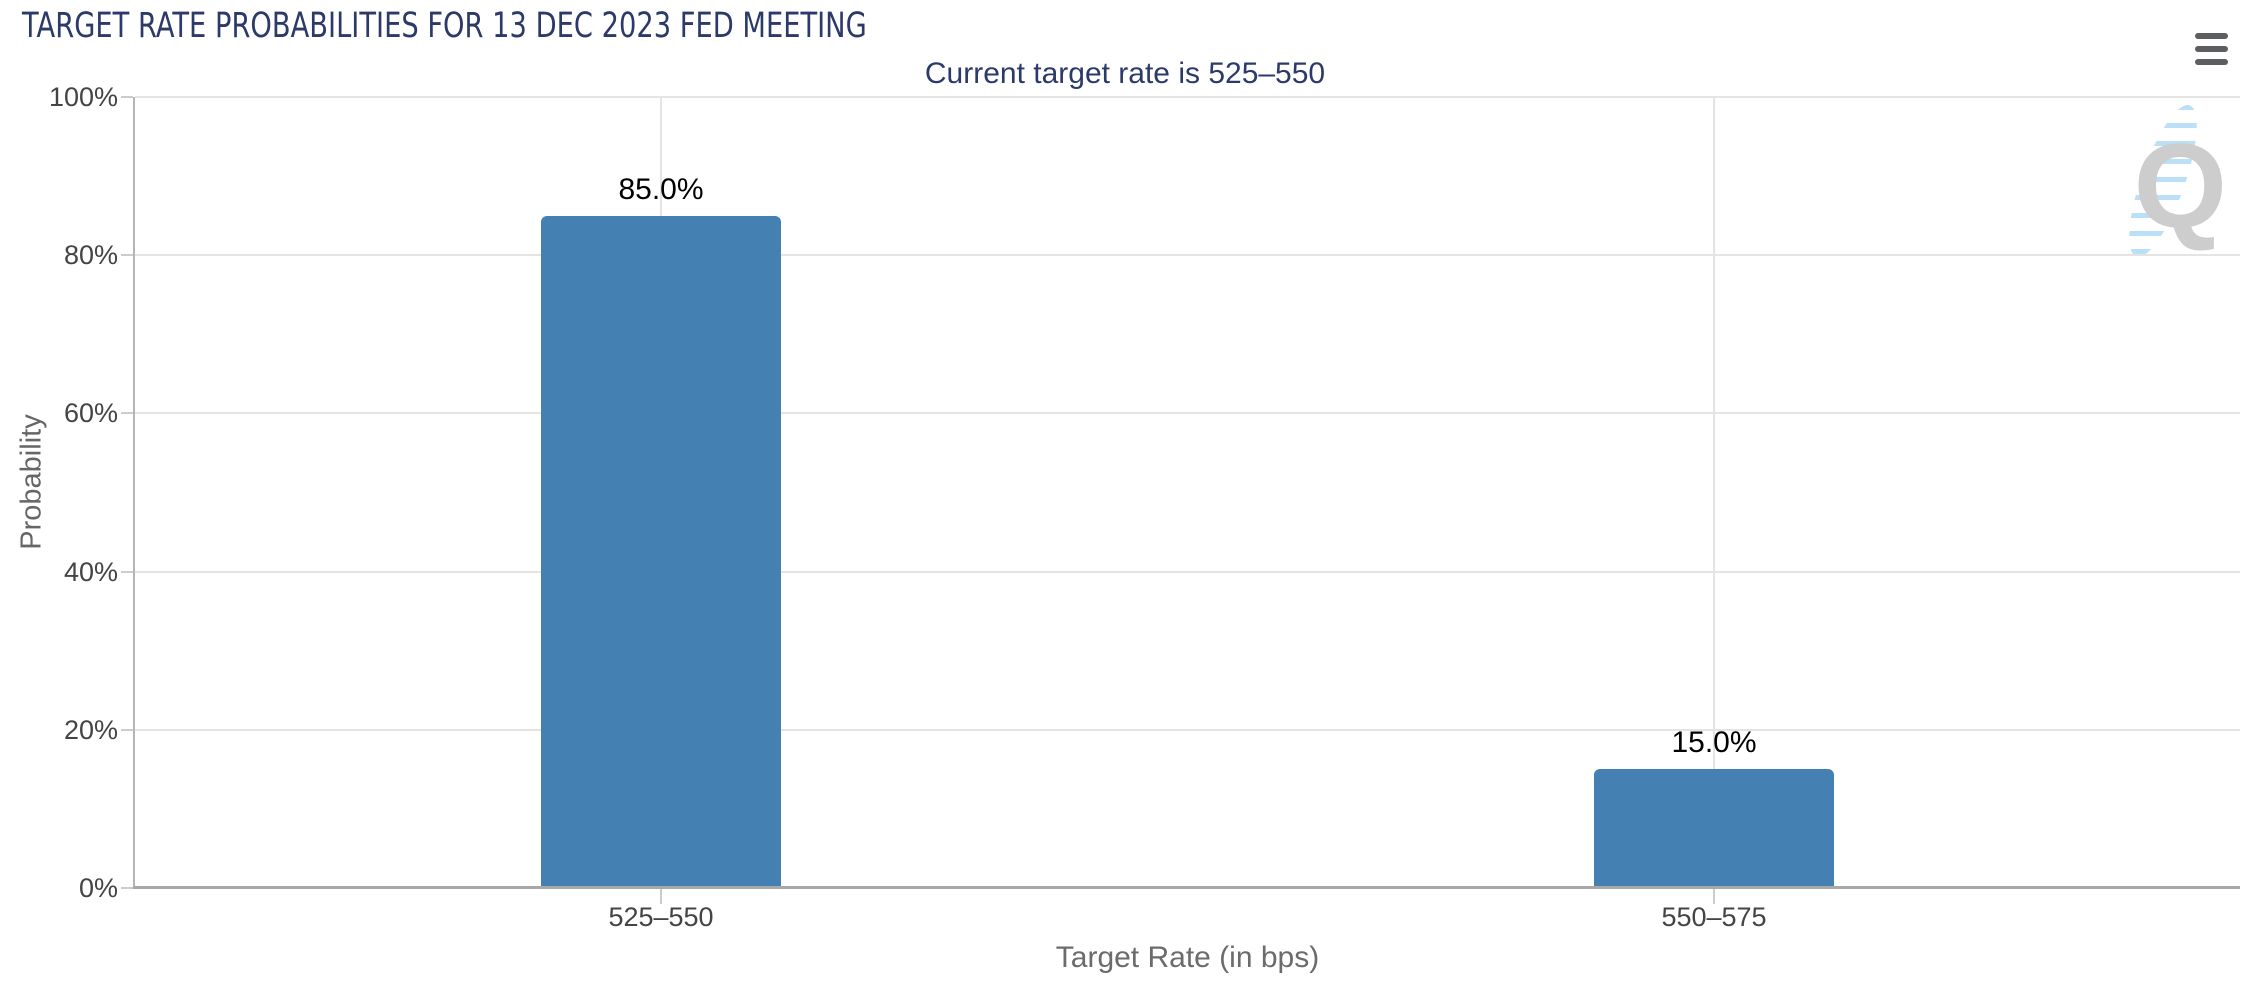  I want to click on x-axis-tick-label: 525–550, so click(661, 917).